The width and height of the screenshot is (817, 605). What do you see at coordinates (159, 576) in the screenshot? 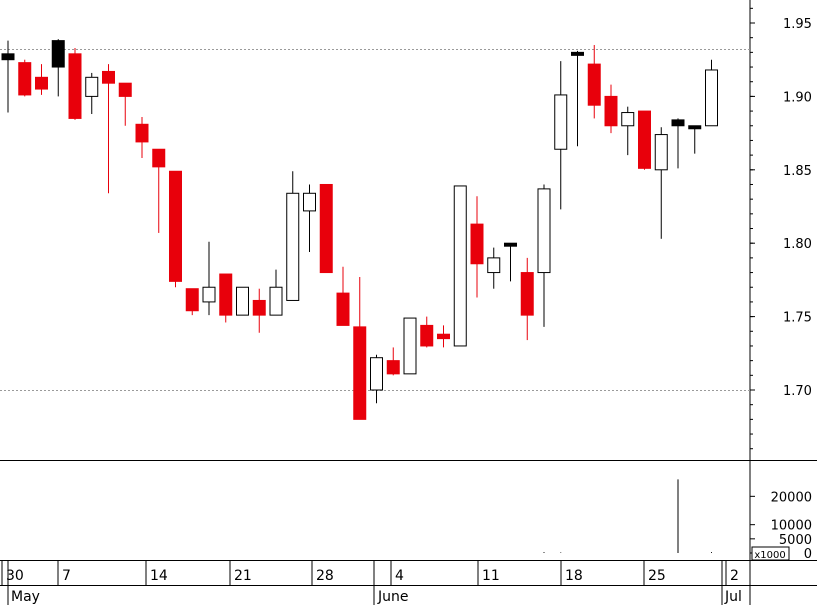
I see `x-tick-label: 14` at bounding box center [159, 576].